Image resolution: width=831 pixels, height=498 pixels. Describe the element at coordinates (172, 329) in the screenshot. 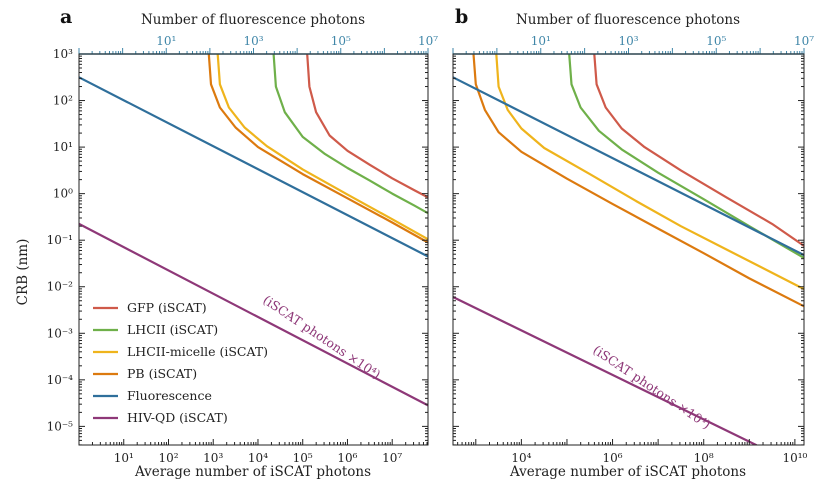

I see `legend-label-lhcii: LHCII (iSCAT)` at that location.